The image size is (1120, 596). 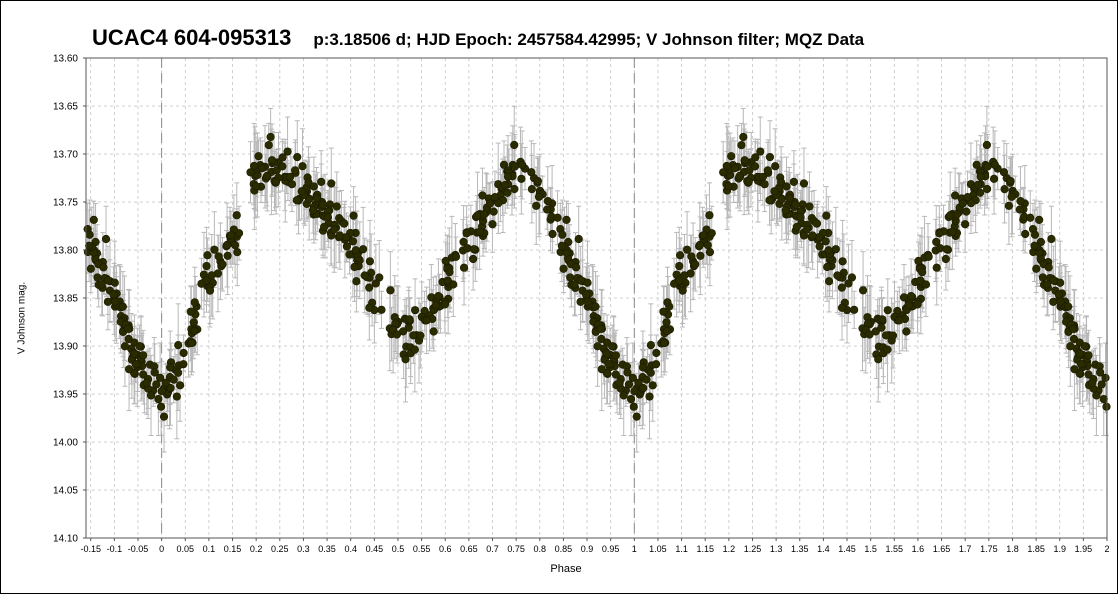 I want to click on x-tick-label: -0.15, so click(x=90, y=549).